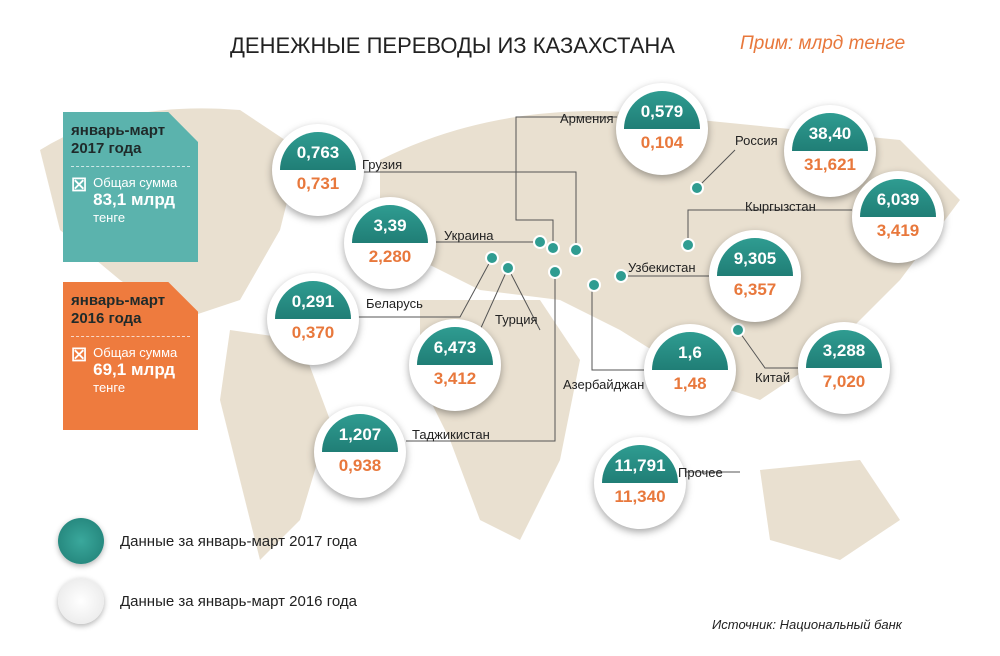 The width and height of the screenshot is (1000, 656). What do you see at coordinates (587, 118) in the screenshot?
I see `country-label: Армения` at bounding box center [587, 118].